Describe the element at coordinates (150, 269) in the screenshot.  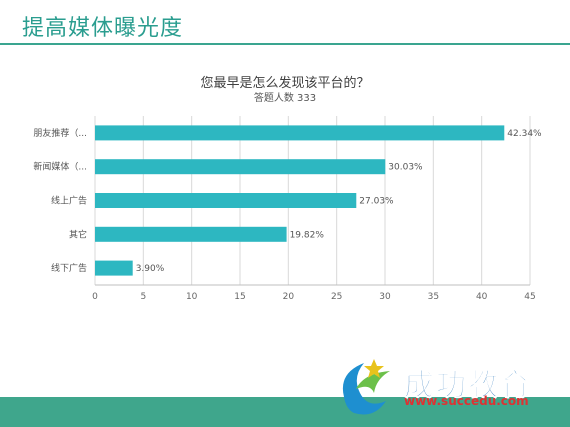
I see `data-label: 3.90%` at that location.